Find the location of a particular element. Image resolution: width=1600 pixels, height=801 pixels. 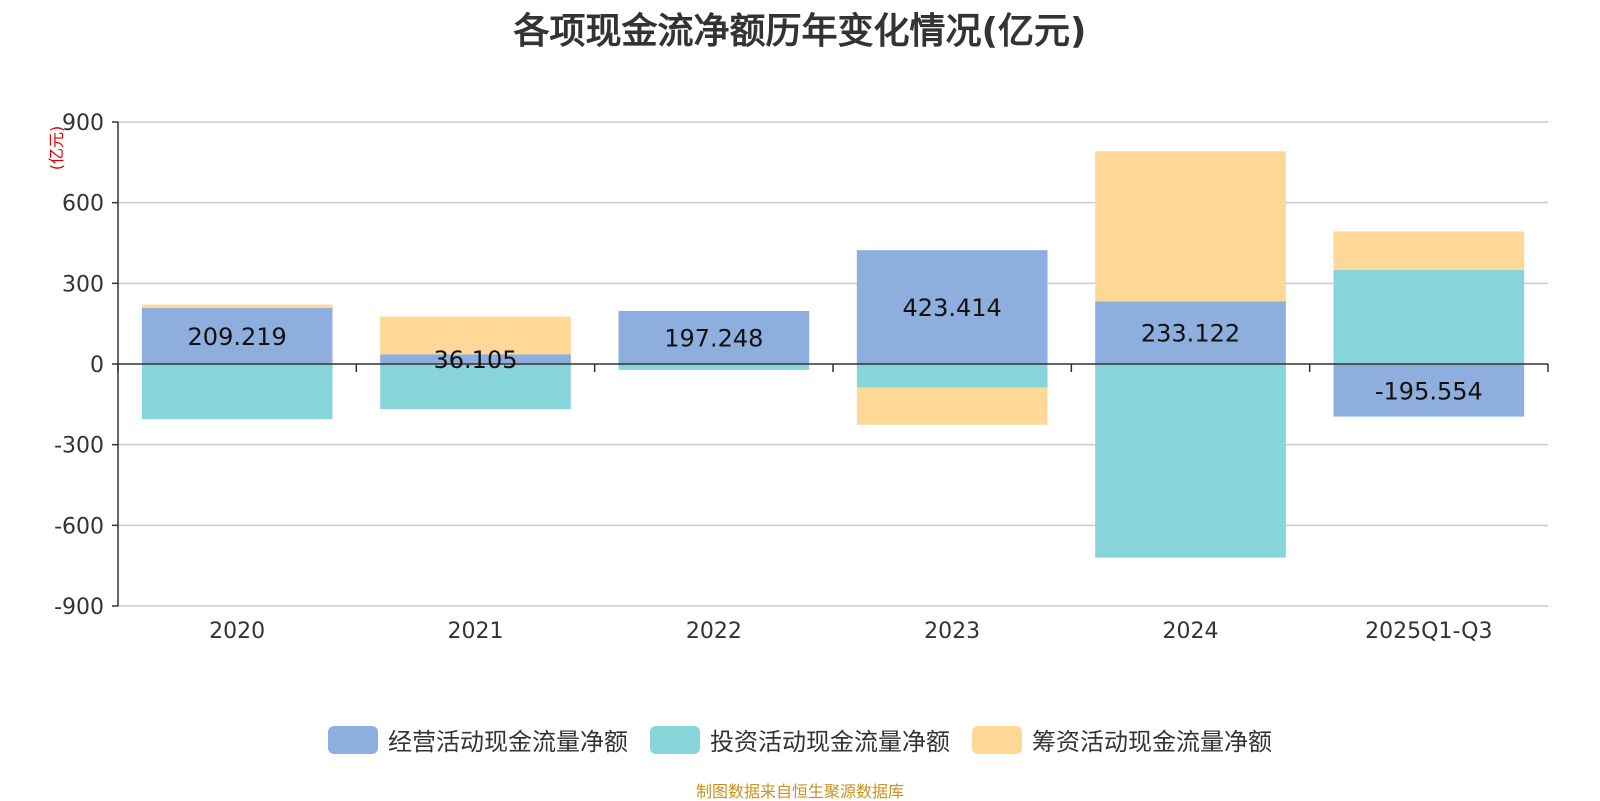

y-axis-label: (亿元) is located at coordinates (56, 148).